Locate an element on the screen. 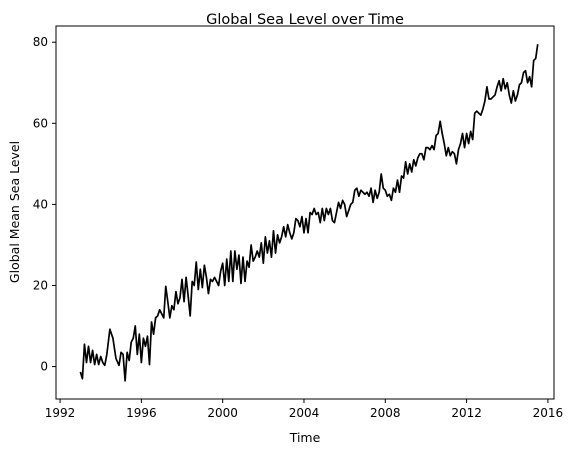 The image size is (575, 455). y-tick-label: 0 is located at coordinates (44, 367).